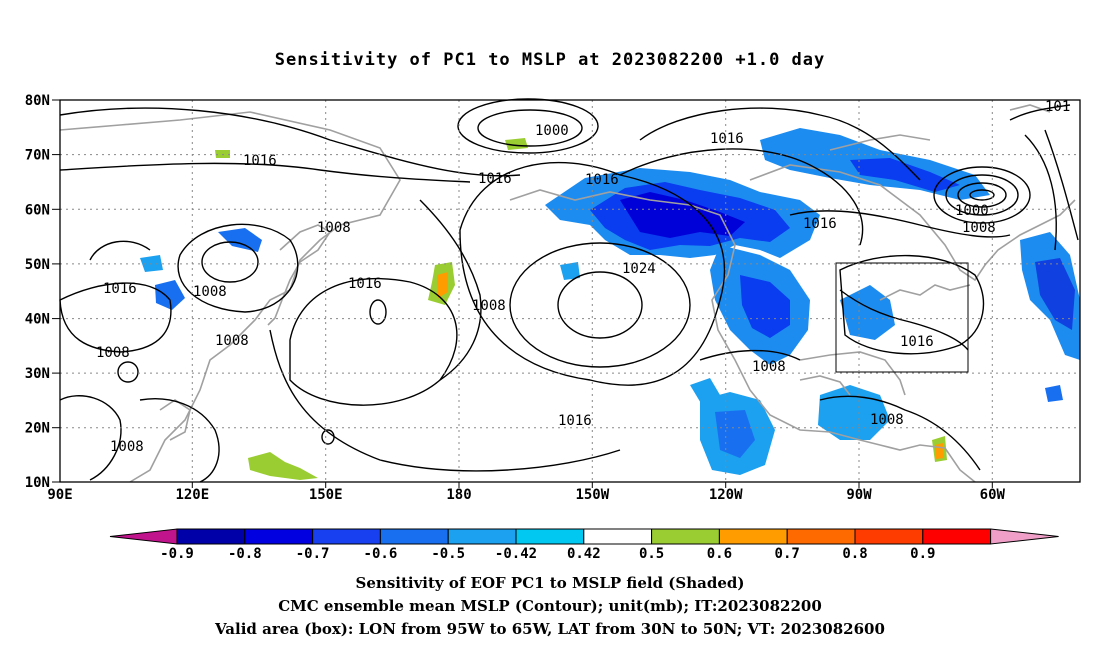  What do you see at coordinates (719, 554) in the screenshot?
I see `colorbar-label: 0.6` at bounding box center [719, 554].